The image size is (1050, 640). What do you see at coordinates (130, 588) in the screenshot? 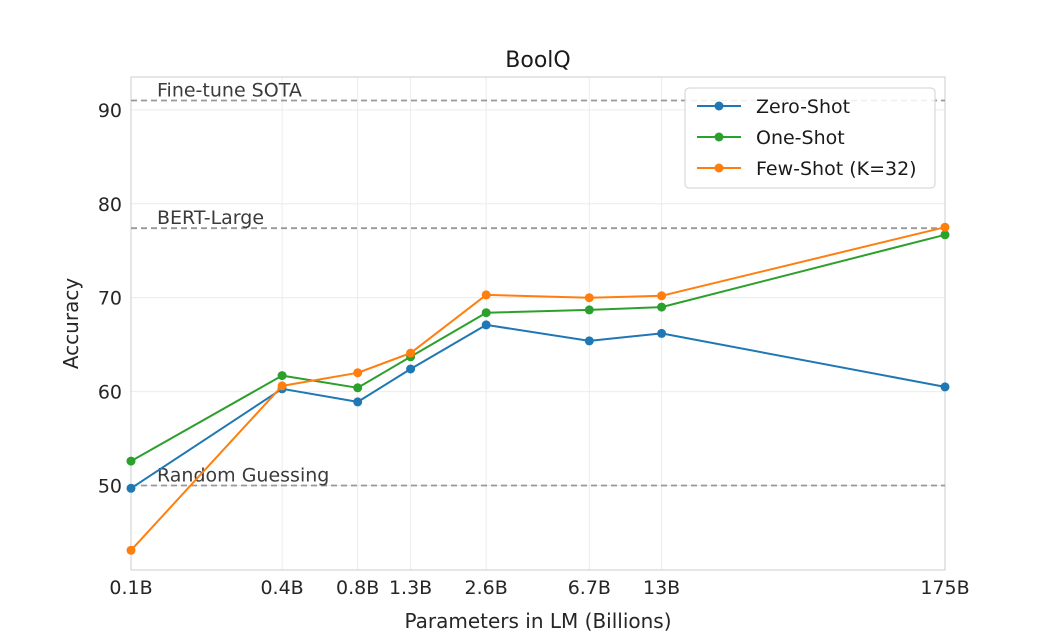
I see `x-tick-label: 0.1B` at bounding box center [130, 588].